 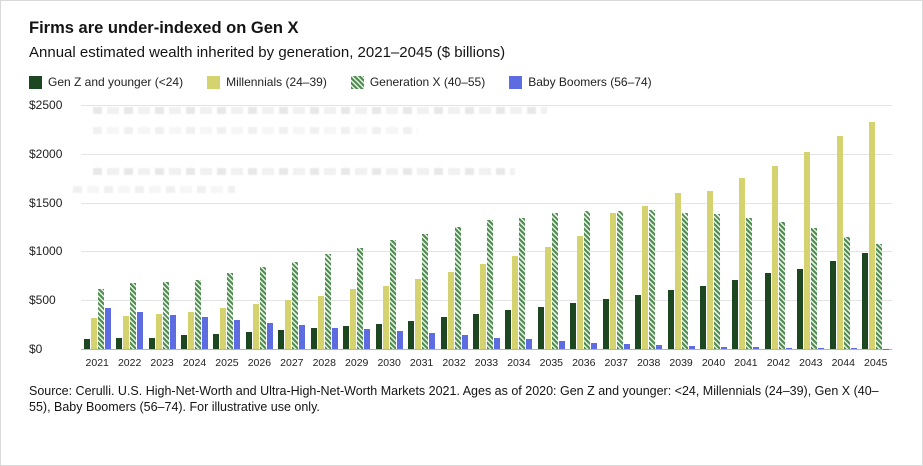 What do you see at coordinates (551, 363) in the screenshot?
I see `x-tick-label: 2035` at bounding box center [551, 363].